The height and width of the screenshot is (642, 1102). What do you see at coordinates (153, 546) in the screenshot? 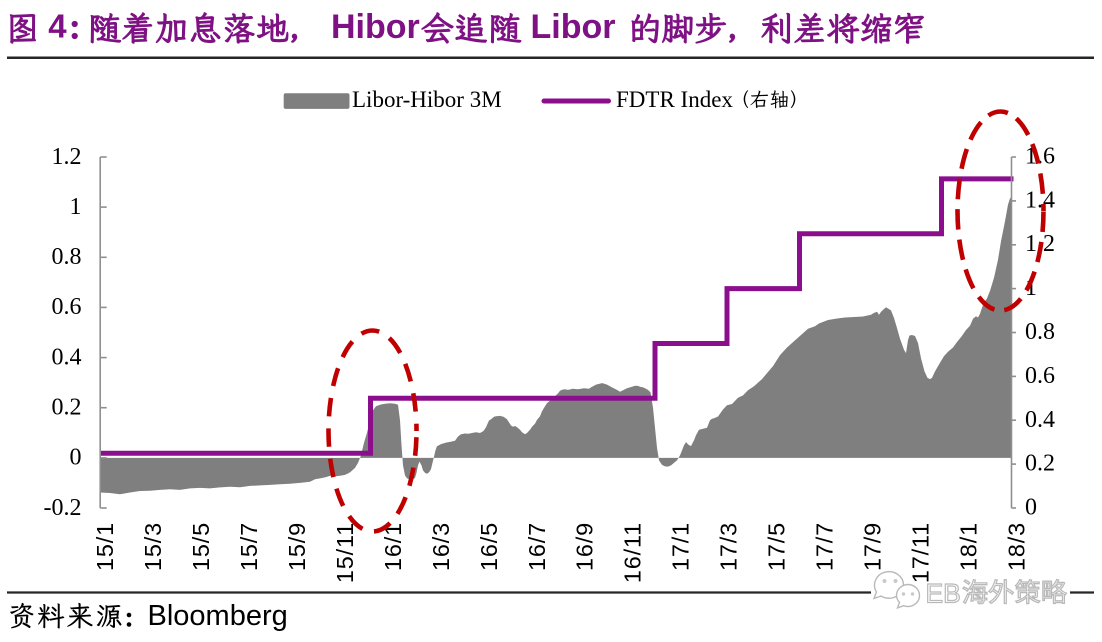
I see `svg-text: 15/3` at bounding box center [153, 546].